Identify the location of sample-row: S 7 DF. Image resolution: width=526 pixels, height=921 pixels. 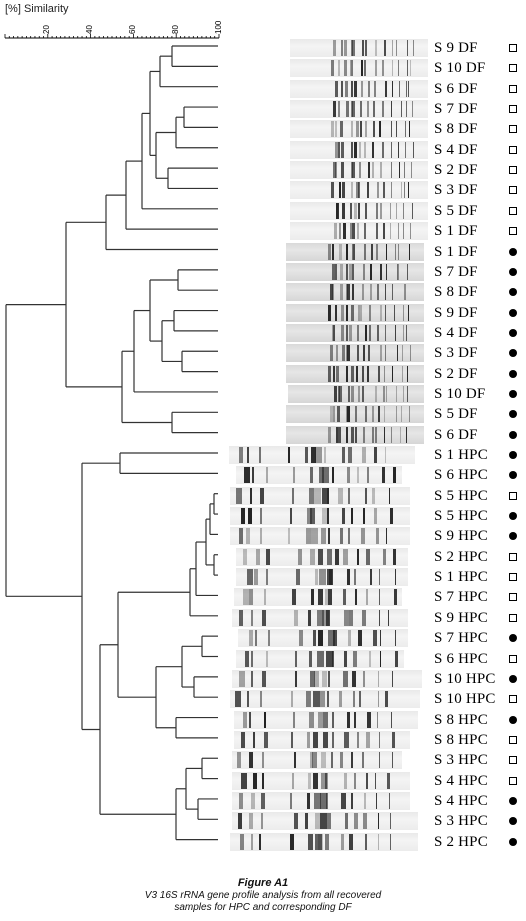
(263, 109).